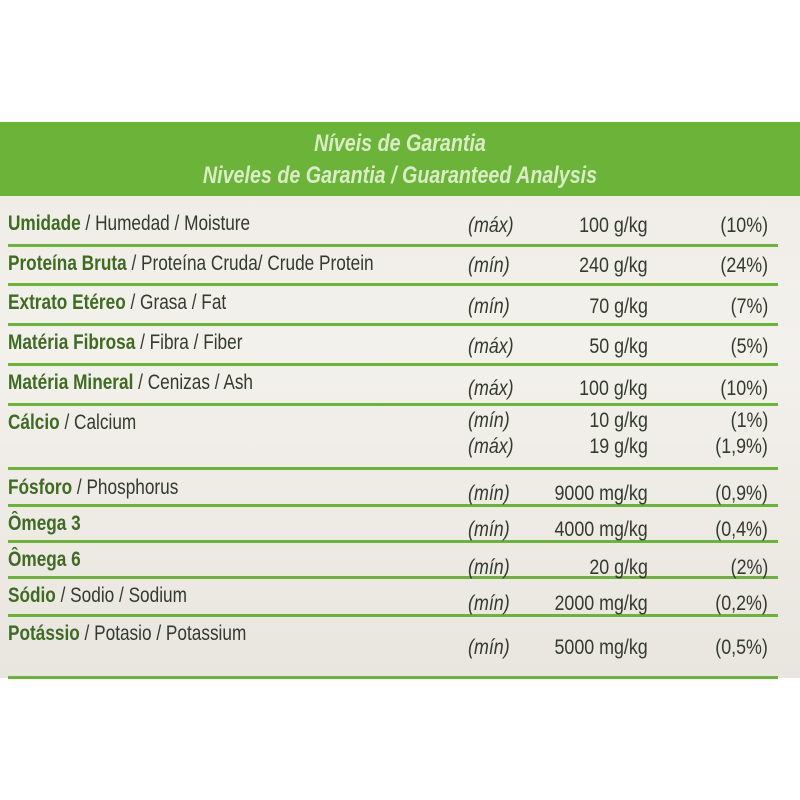  What do you see at coordinates (189, 342) in the screenshot?
I see `nutrient-name-translations: / Fibra / Fiber` at bounding box center [189, 342].